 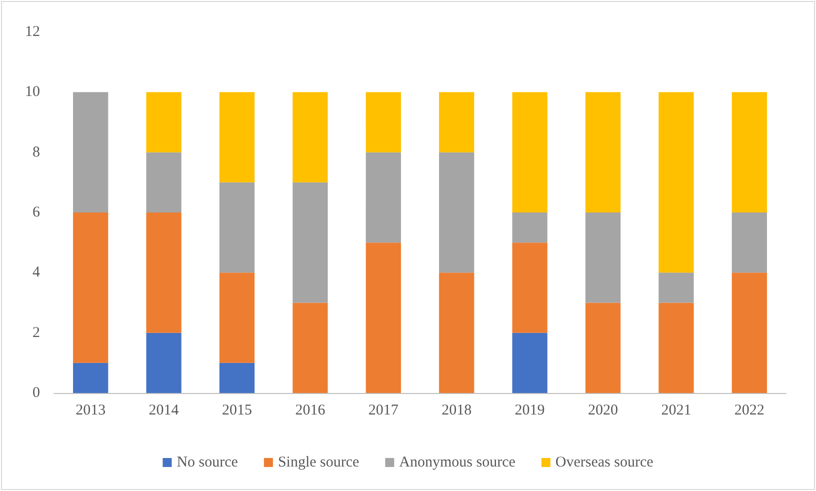 I want to click on x-tick-label: 2022, so click(x=749, y=410).